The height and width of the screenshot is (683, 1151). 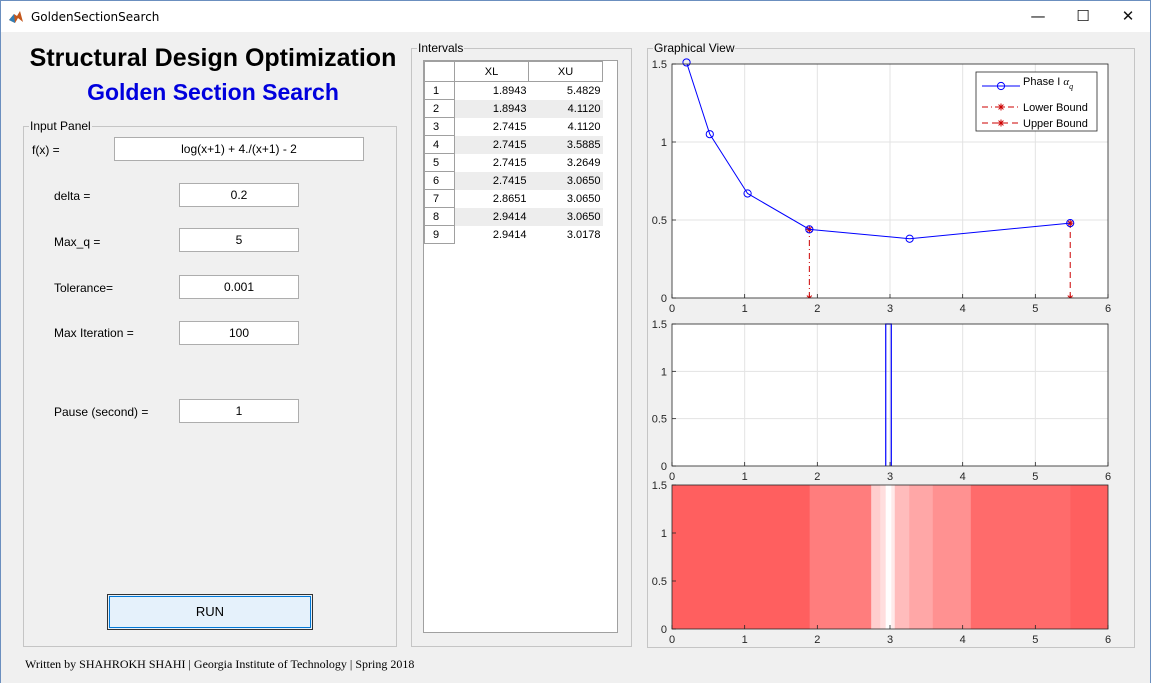 I want to click on interval-heatmap: 0 1 2 3 4 5 6 0 0.5 1 1.5, so click(x=881, y=563).